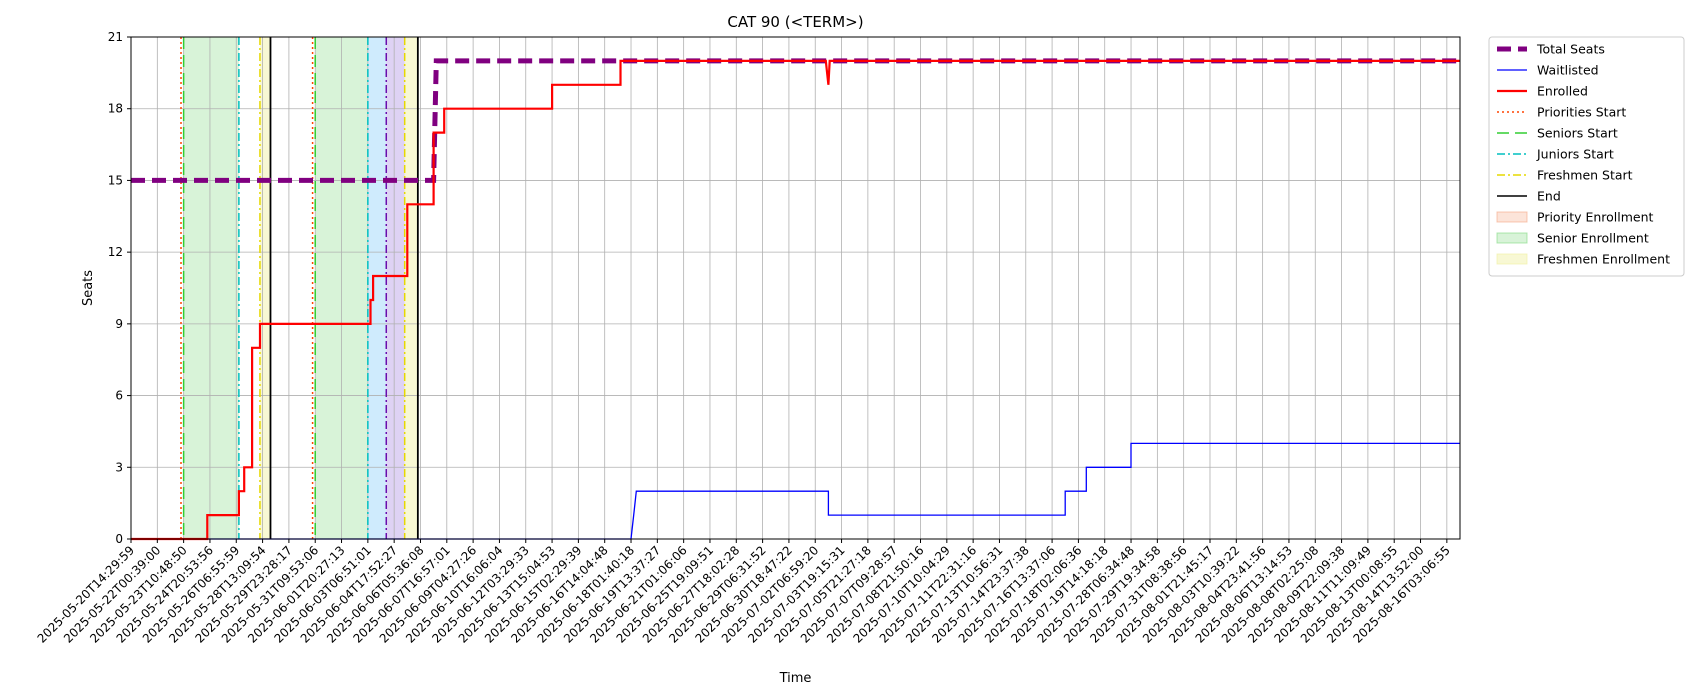 Image resolution: width=1700 pixels, height=700 pixels. What do you see at coordinates (1603, 259) in the screenshot?
I see `legend-label: Freshmen Enrollment` at bounding box center [1603, 259].